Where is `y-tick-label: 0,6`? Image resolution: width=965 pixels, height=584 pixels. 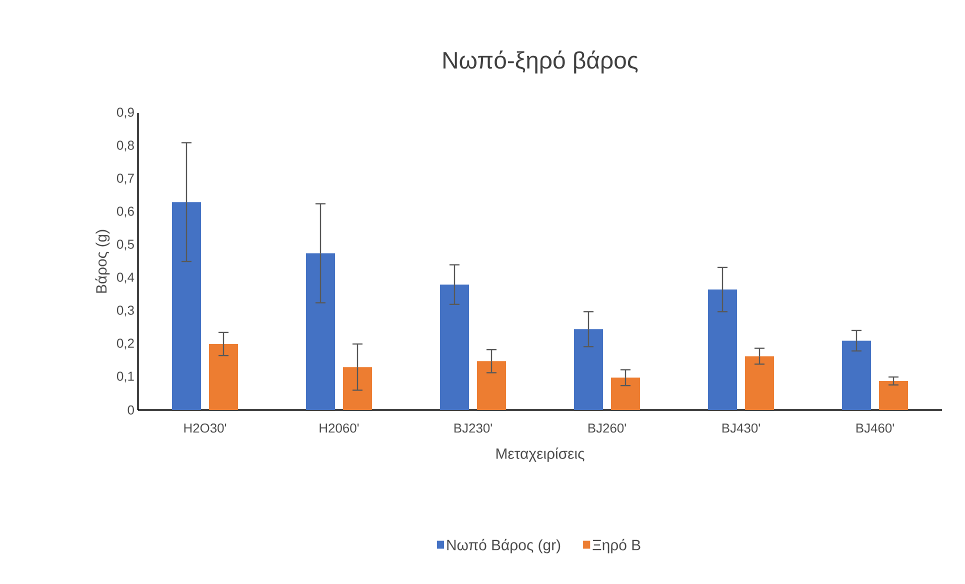
y-tick-label: 0,6 is located at coordinates (125, 212).